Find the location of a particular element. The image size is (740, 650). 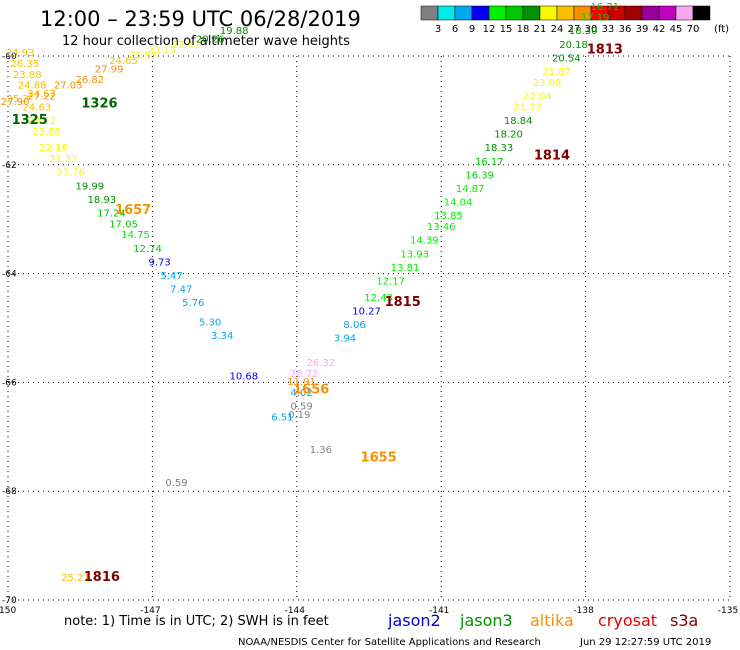

pass-time-label: 1816 is located at coordinates (102, 577).